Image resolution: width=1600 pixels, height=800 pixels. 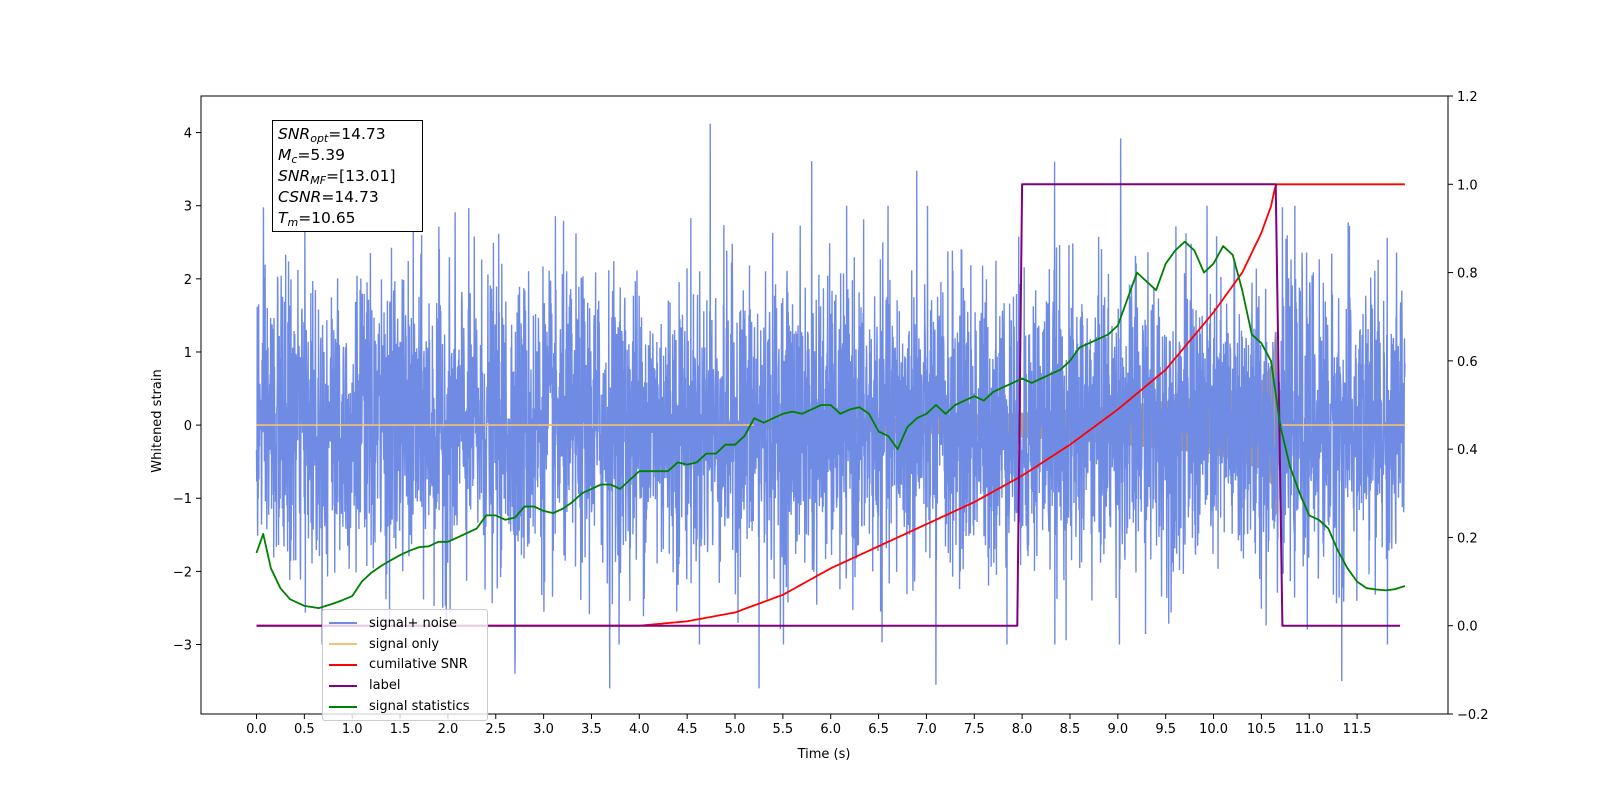 What do you see at coordinates (1467, 450) in the screenshot?
I see `y2-tick-label: 0.4` at bounding box center [1467, 450].